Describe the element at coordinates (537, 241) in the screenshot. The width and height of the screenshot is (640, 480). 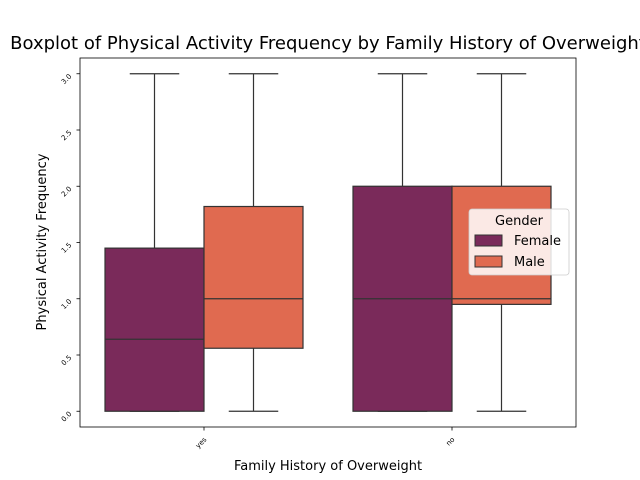
I see `legend-label-female: Female` at that location.